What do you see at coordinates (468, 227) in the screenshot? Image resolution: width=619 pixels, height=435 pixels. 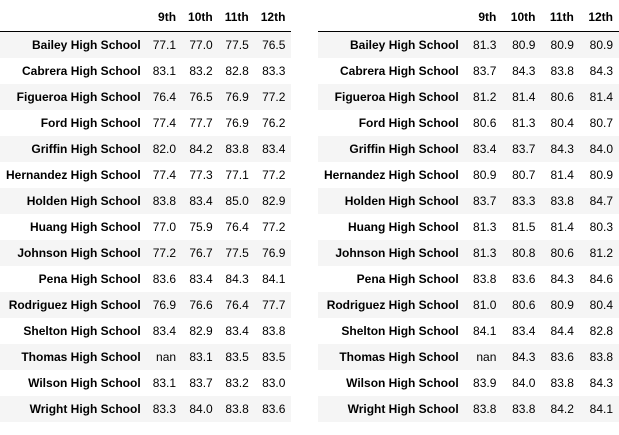 I see `table-row: Huang High School 81.3 81.5 81.4 80.3` at bounding box center [468, 227].